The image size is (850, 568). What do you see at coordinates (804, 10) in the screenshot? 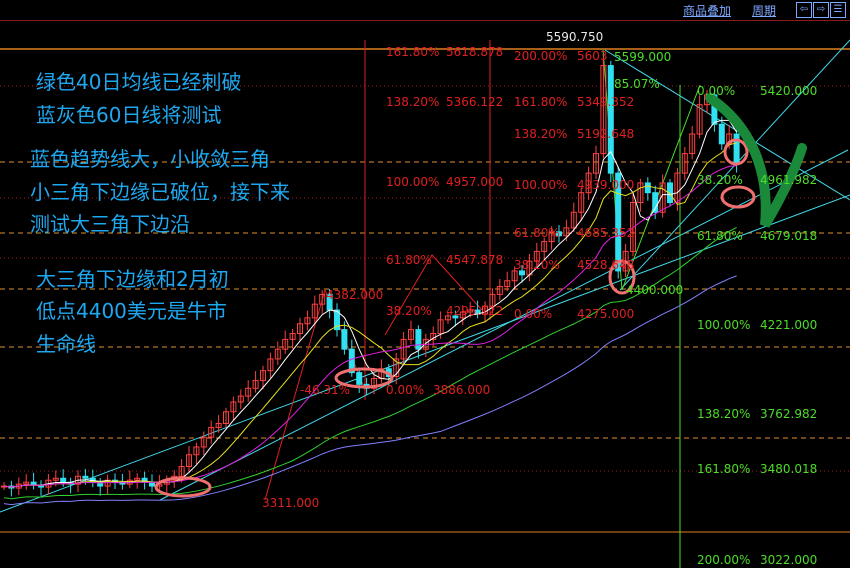
I see `left-arrow-icon: ⇦` at bounding box center [804, 10].